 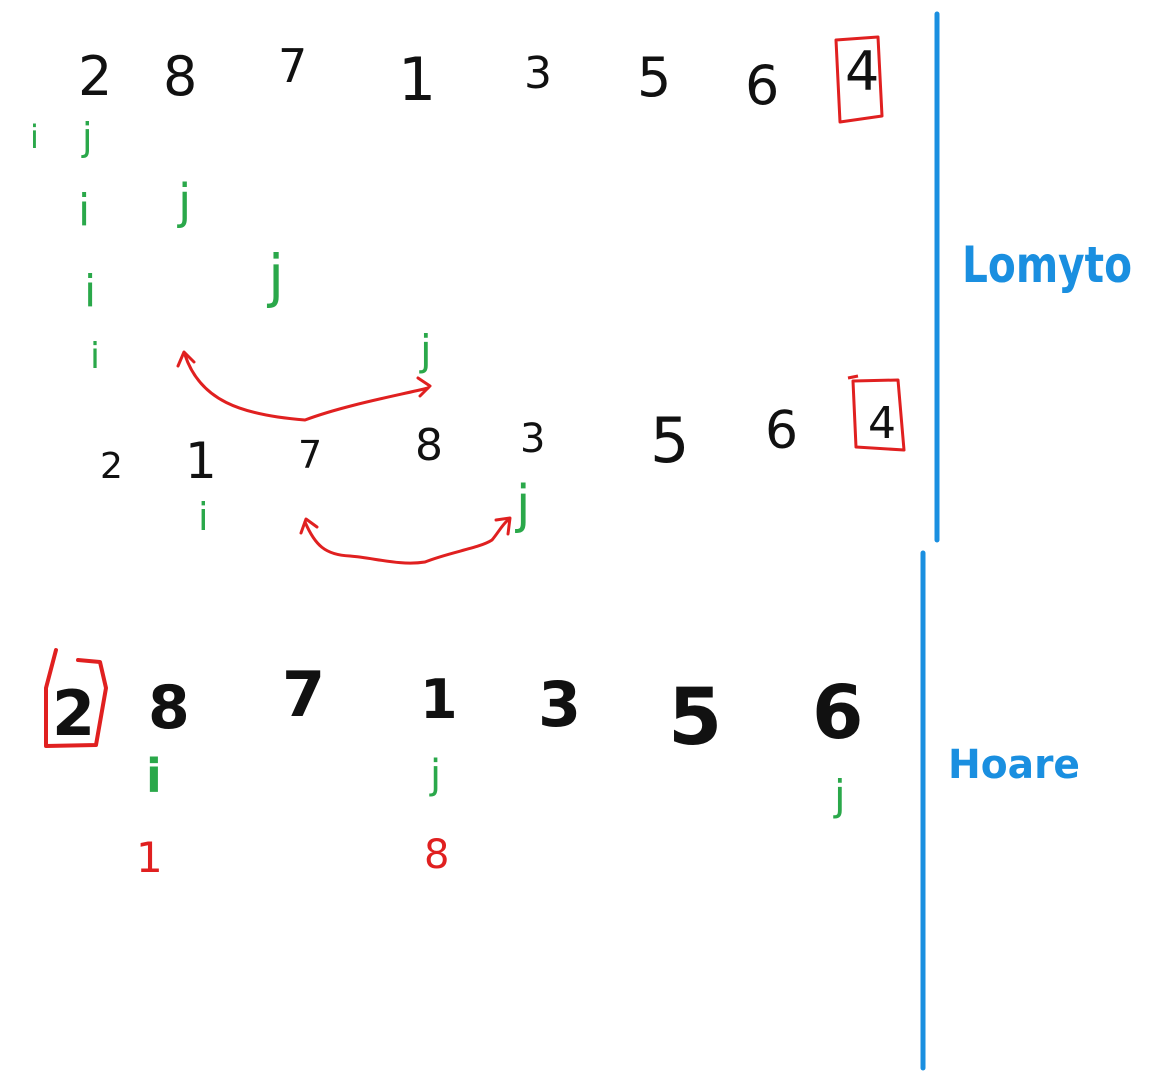 What do you see at coordinates (498, 444) in the screenshot?
I see `lomuto-row2: 2 1 7 8 3 5 6 4` at bounding box center [498, 444].